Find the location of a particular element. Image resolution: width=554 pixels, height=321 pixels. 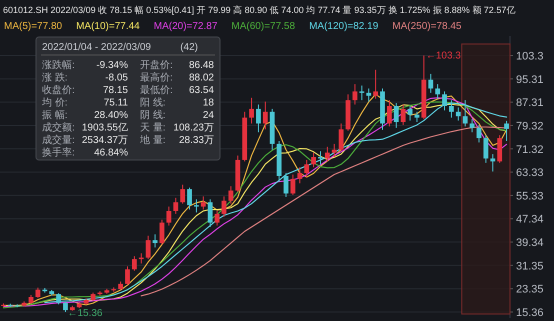

text: MA(10)=77.44 is located at coordinates (108, 26).